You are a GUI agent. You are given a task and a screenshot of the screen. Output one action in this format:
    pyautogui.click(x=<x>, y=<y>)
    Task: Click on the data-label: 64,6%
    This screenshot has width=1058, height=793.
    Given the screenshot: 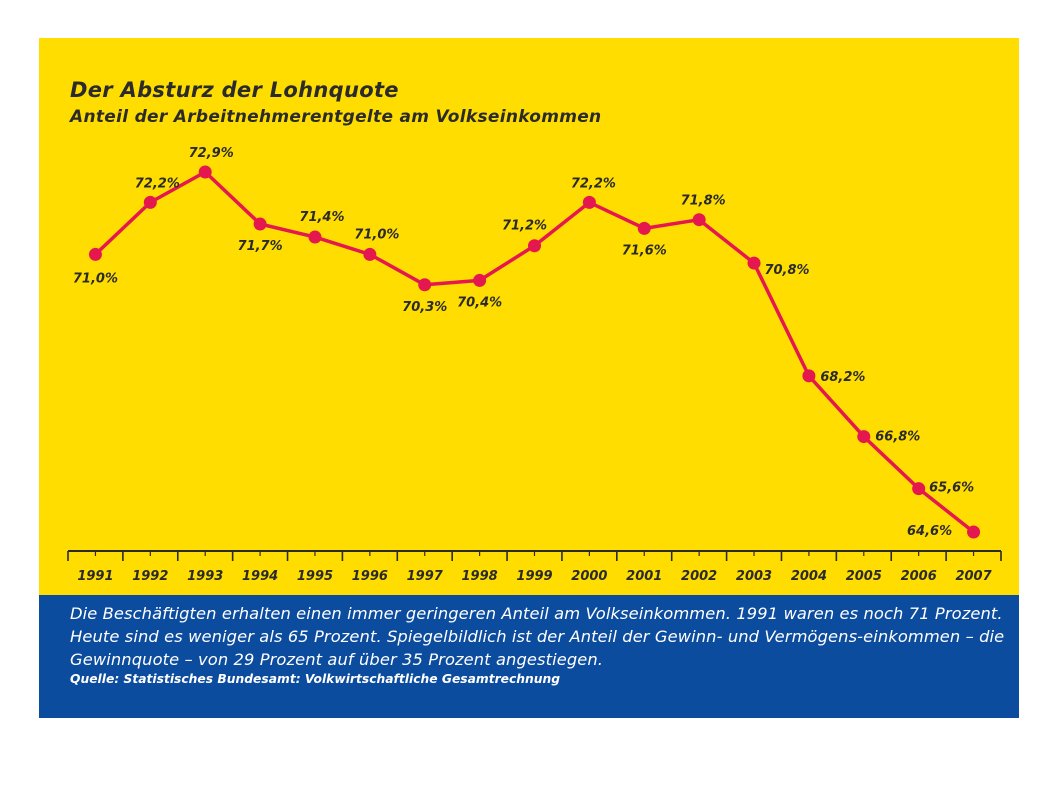 What is the action you would take?
    pyautogui.click(x=929, y=531)
    